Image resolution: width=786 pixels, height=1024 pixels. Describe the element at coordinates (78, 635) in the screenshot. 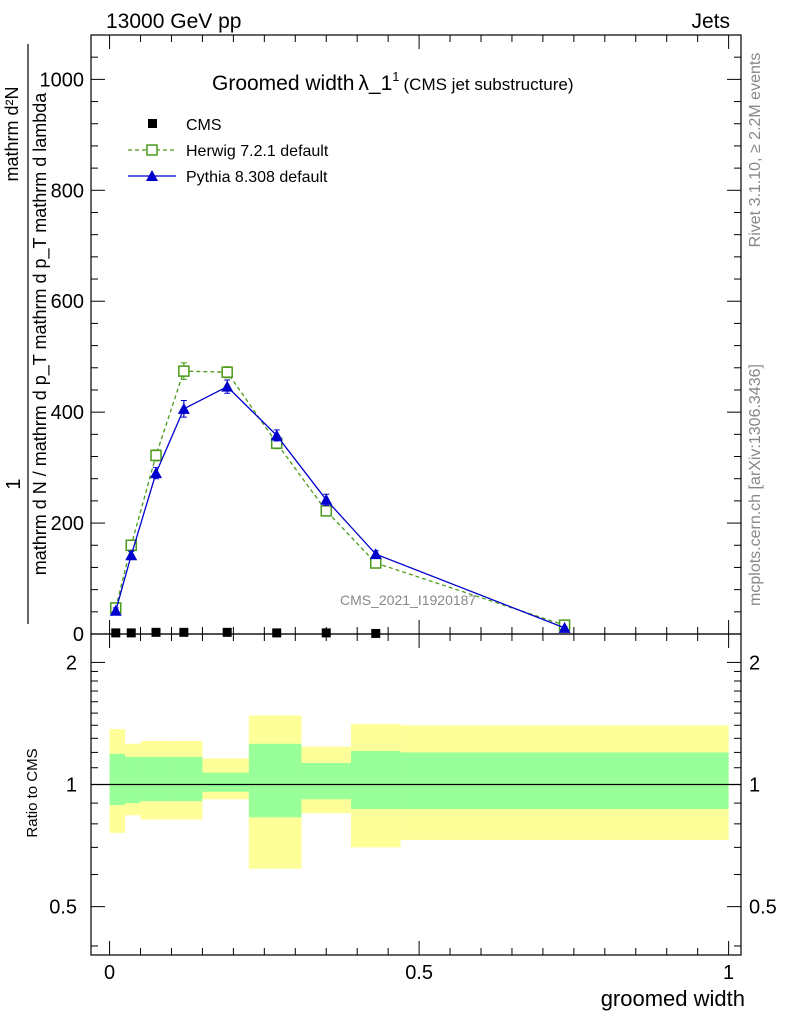

I see `y-tick-label: 0` at that location.